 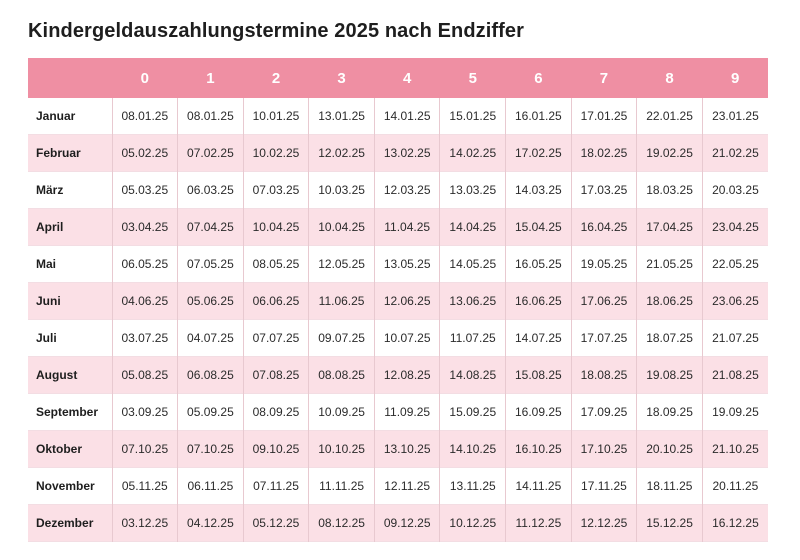 What do you see at coordinates (407, 264) in the screenshot?
I see `payment-date-cell: 13.05.25` at bounding box center [407, 264].